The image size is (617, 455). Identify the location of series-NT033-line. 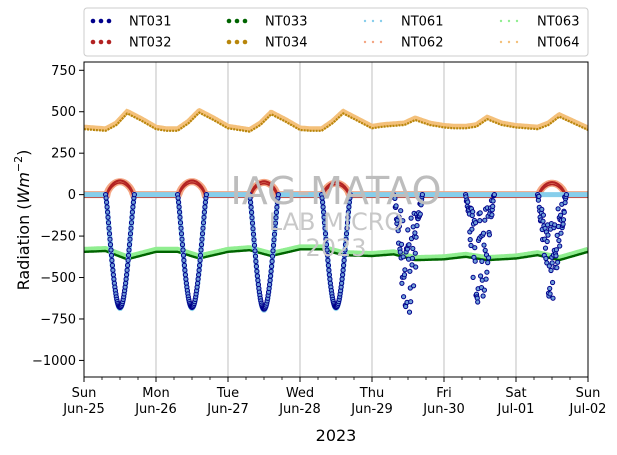
(336, 255).